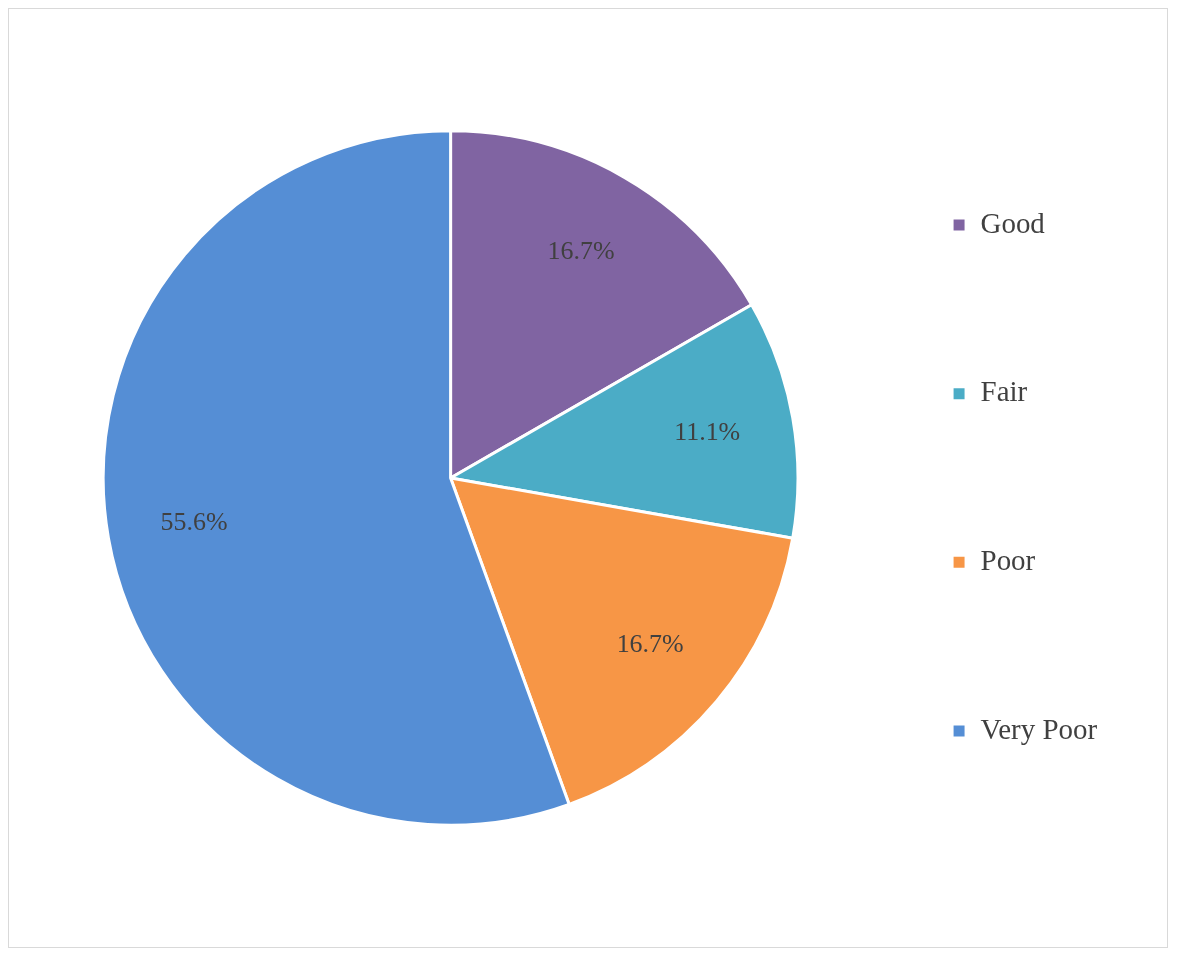 This screenshot has height=959, width=1180. Describe the element at coordinates (1013, 222) in the screenshot. I see `legend-label: Good` at that location.